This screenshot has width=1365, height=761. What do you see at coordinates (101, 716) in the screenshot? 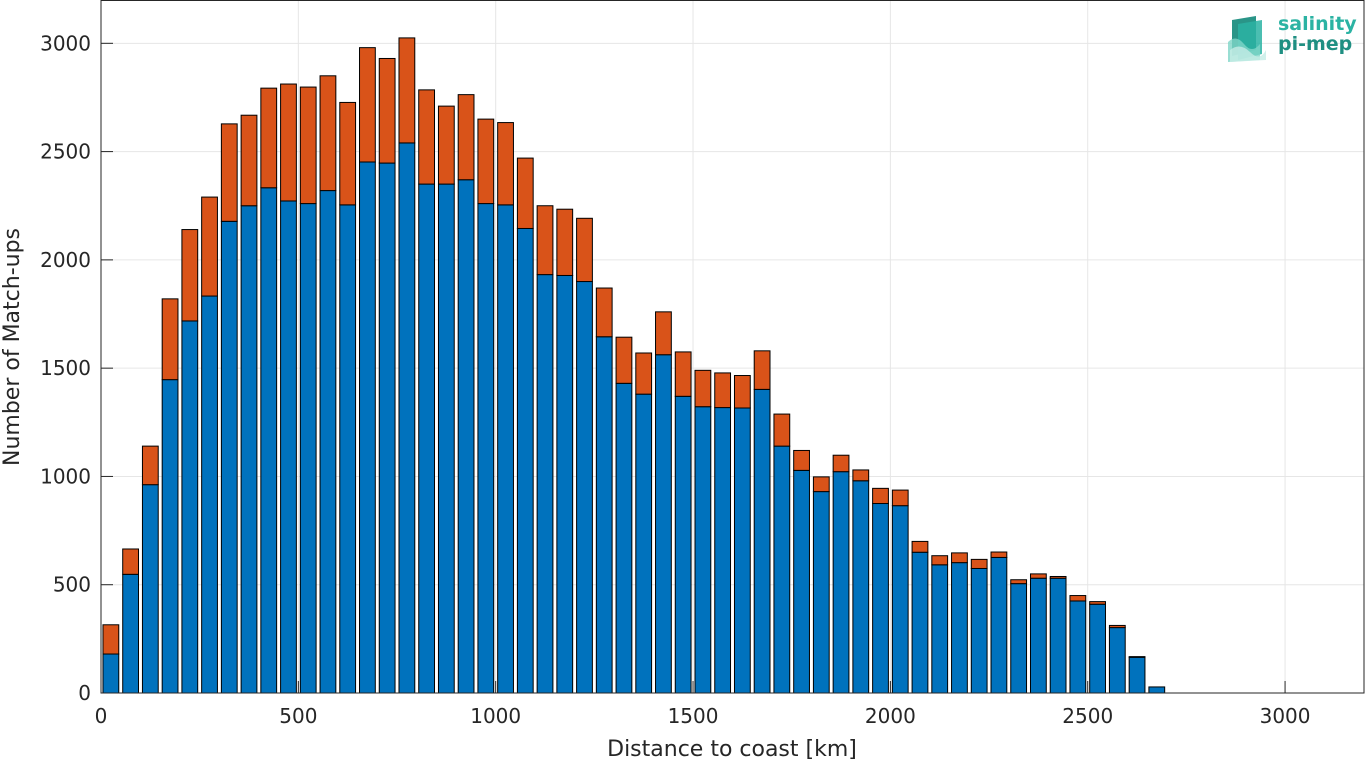
I see `x-tick-label: 0` at bounding box center [101, 716].